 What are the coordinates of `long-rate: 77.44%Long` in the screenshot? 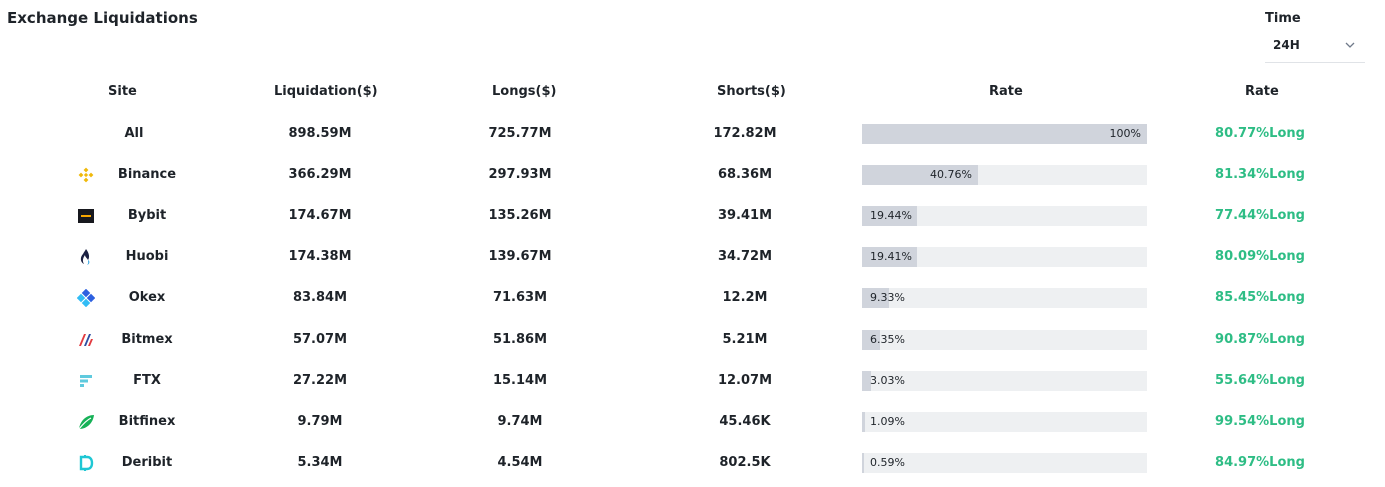 It's located at (1260, 215).